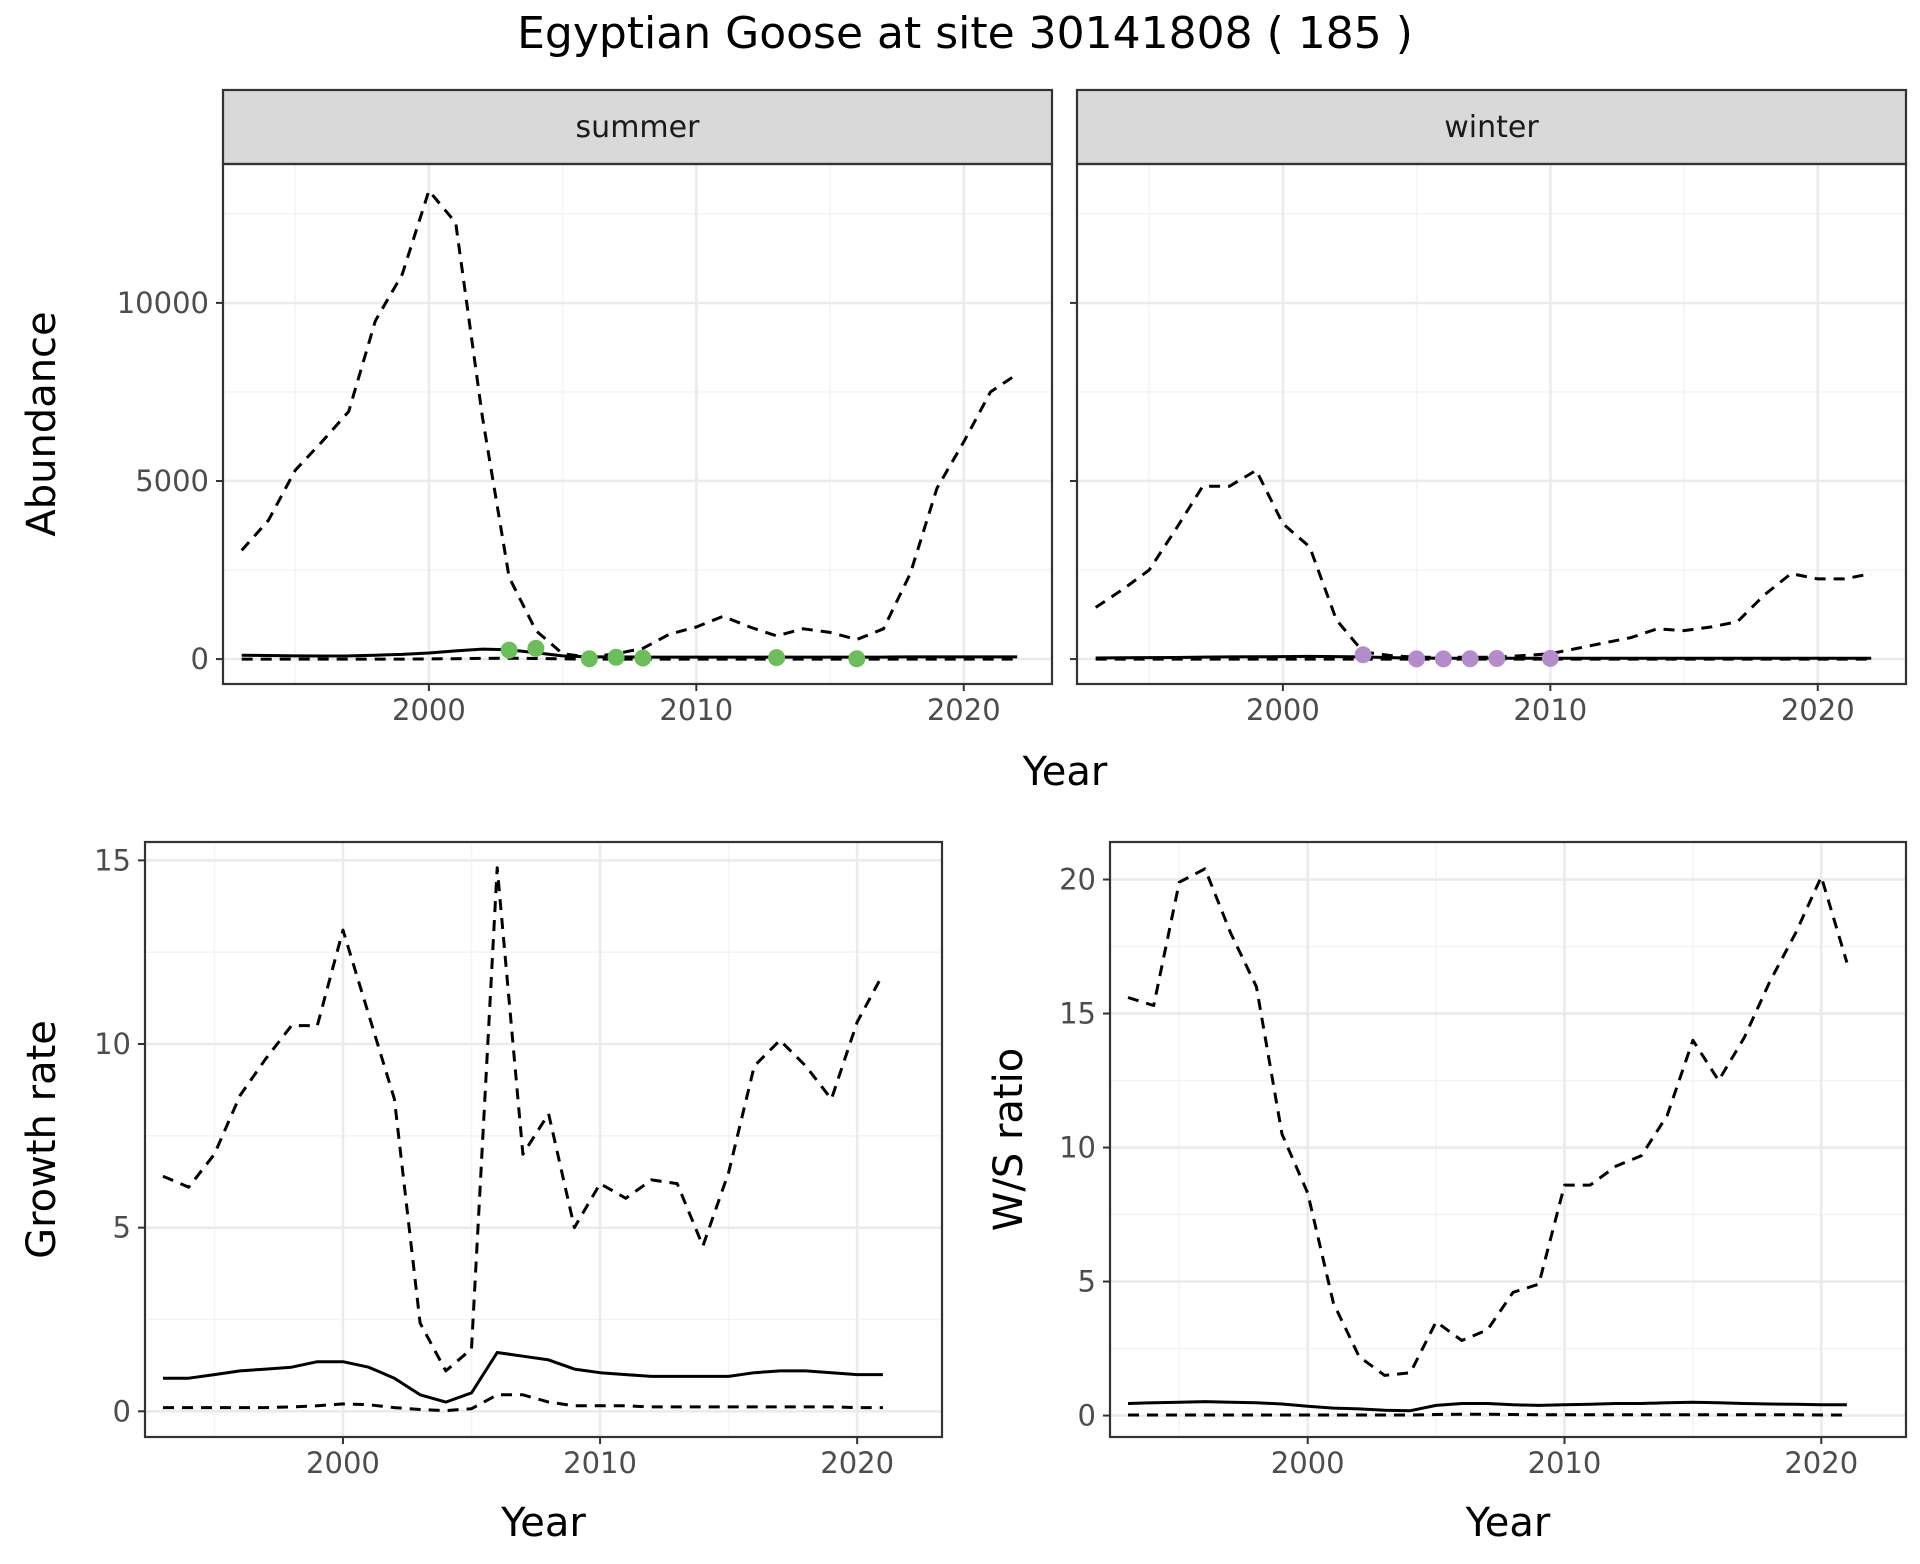  What do you see at coordinates (523, 1377) in the screenshot?
I see `growth-estimate-line` at bounding box center [523, 1377].